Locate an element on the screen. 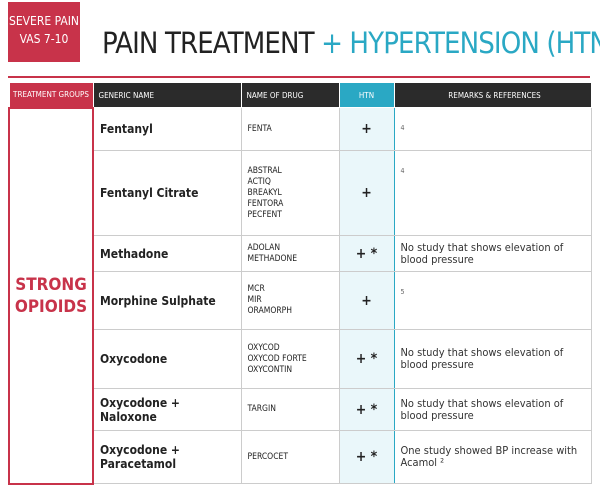 The height and width of the screenshot is (493, 600). group-cell: STRONG OPIOIDS is located at coordinates (51, 295).